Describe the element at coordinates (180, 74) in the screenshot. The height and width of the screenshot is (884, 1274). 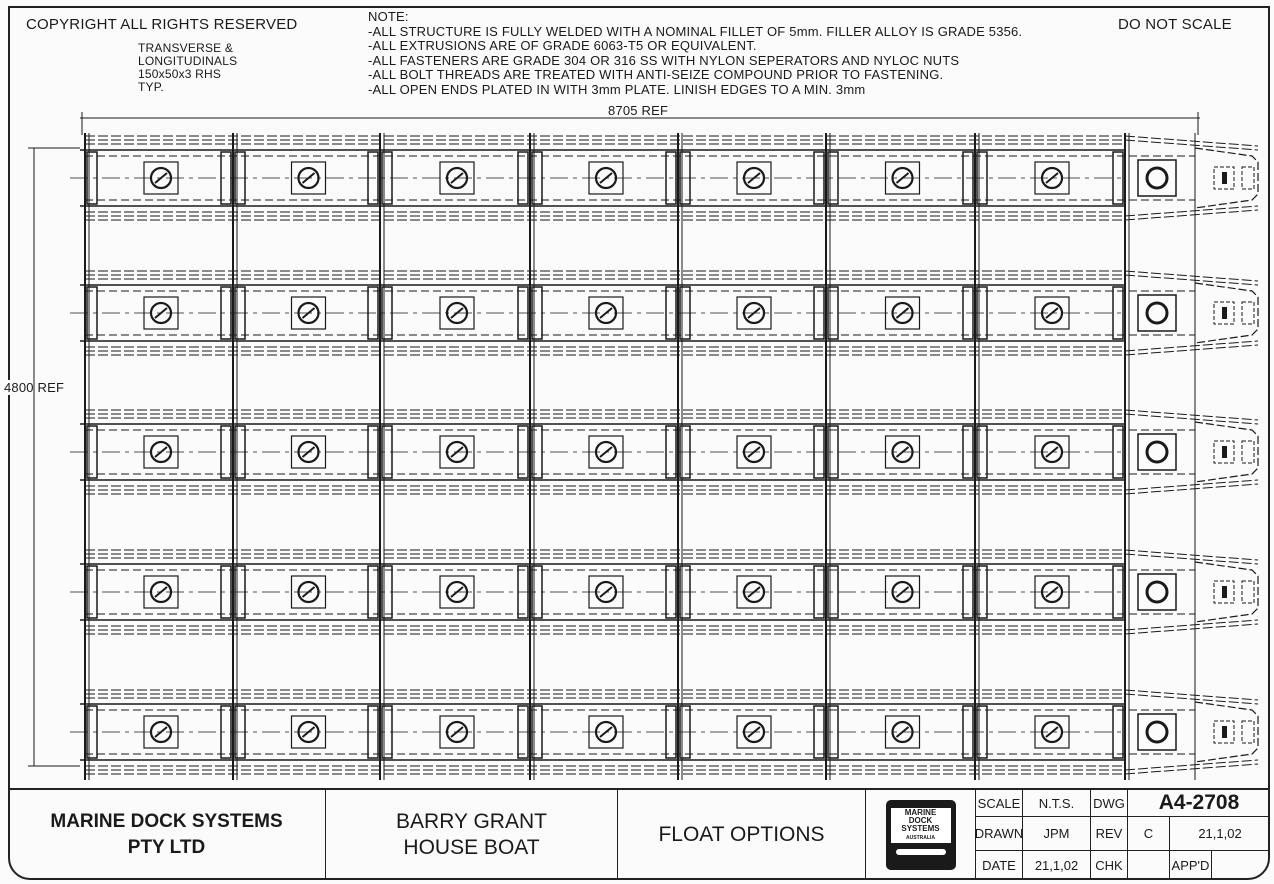
I see `member-note-line: 150x50x3 RHS` at that location.